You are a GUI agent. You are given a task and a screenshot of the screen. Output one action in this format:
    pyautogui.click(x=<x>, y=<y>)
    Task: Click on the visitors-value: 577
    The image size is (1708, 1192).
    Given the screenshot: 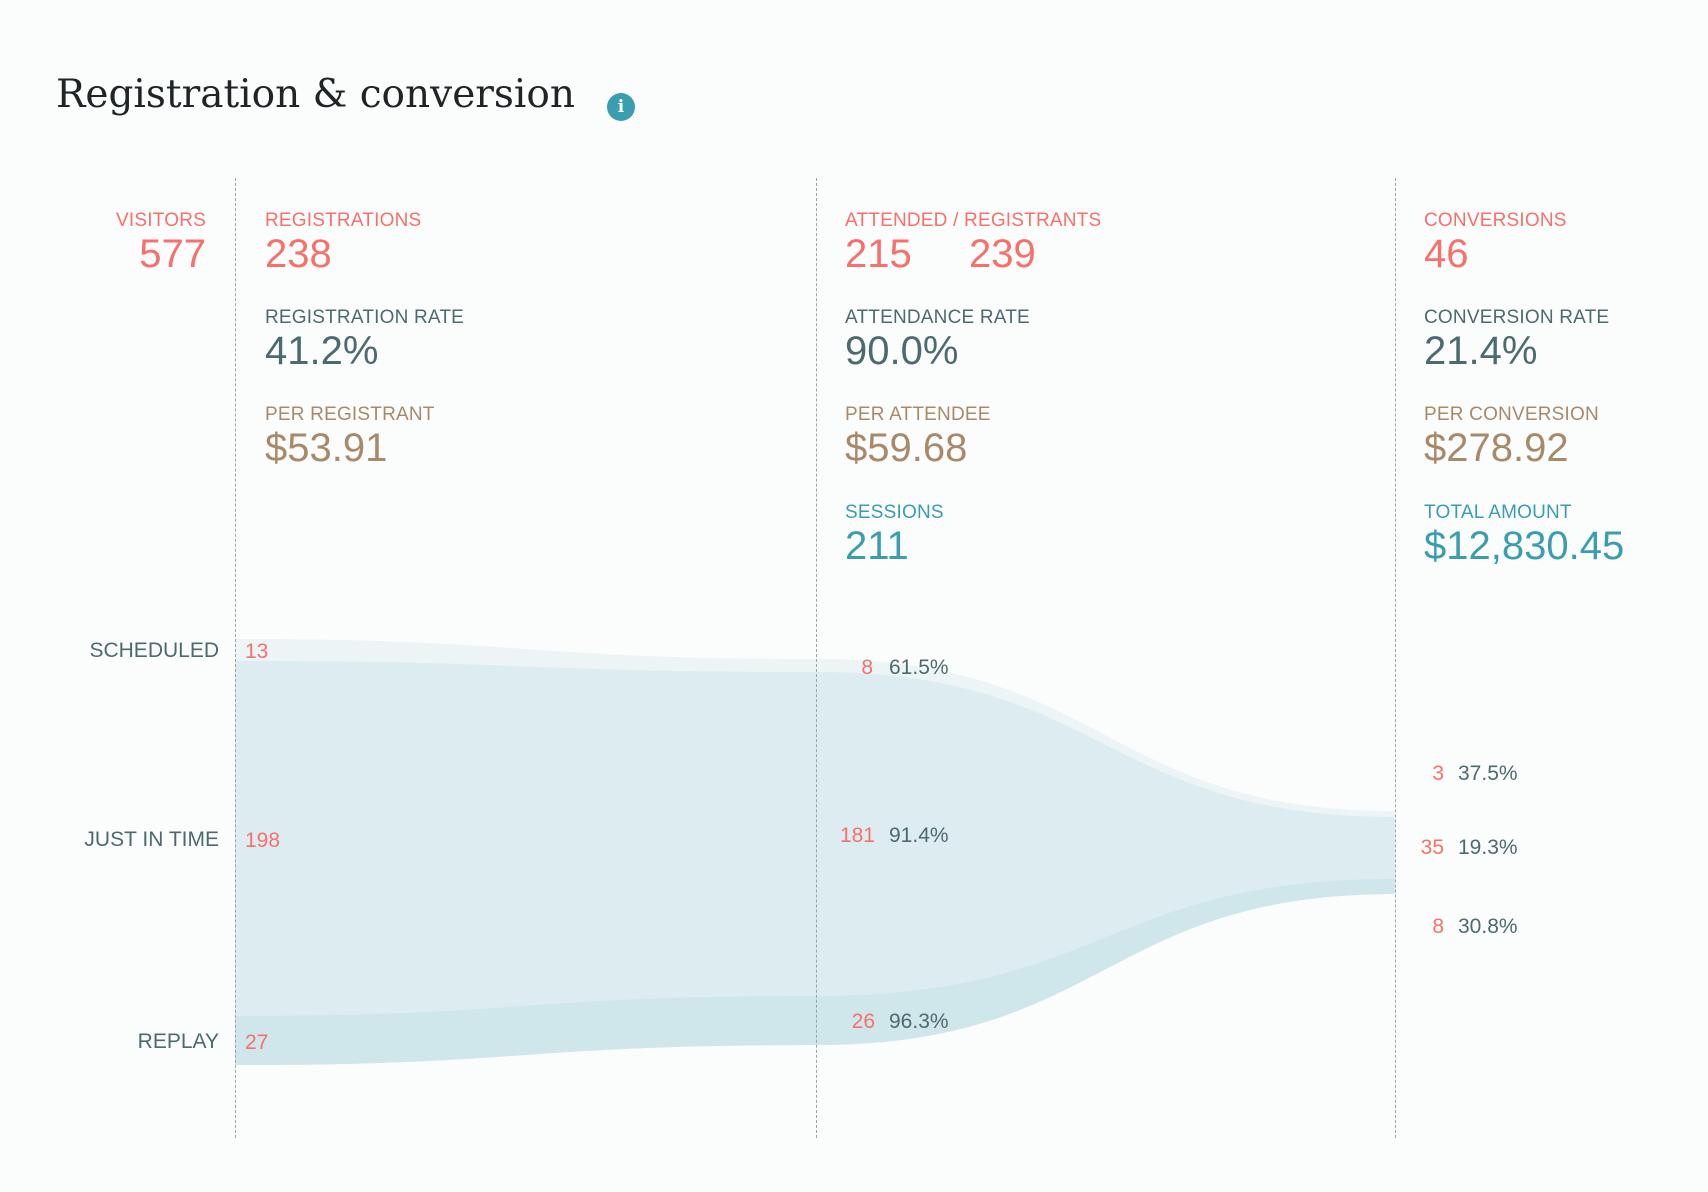 What is the action you would take?
    pyautogui.click(x=172, y=254)
    